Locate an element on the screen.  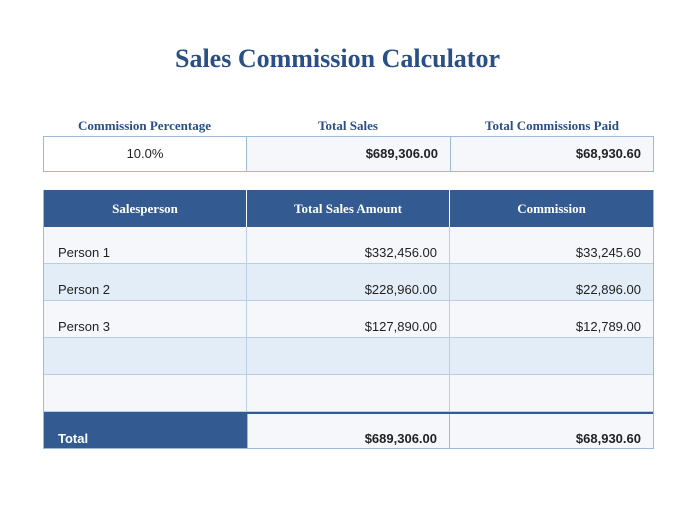
total-commissions-paid-cell: $68,930.60 is located at coordinates (552, 154).